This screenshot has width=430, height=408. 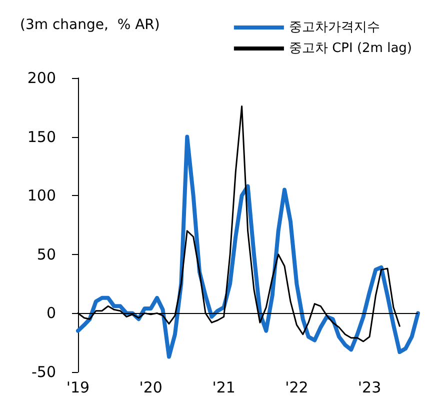 What do you see at coordinates (44, 372) in the screenshot?
I see `y-tick-label: -50` at bounding box center [44, 372].